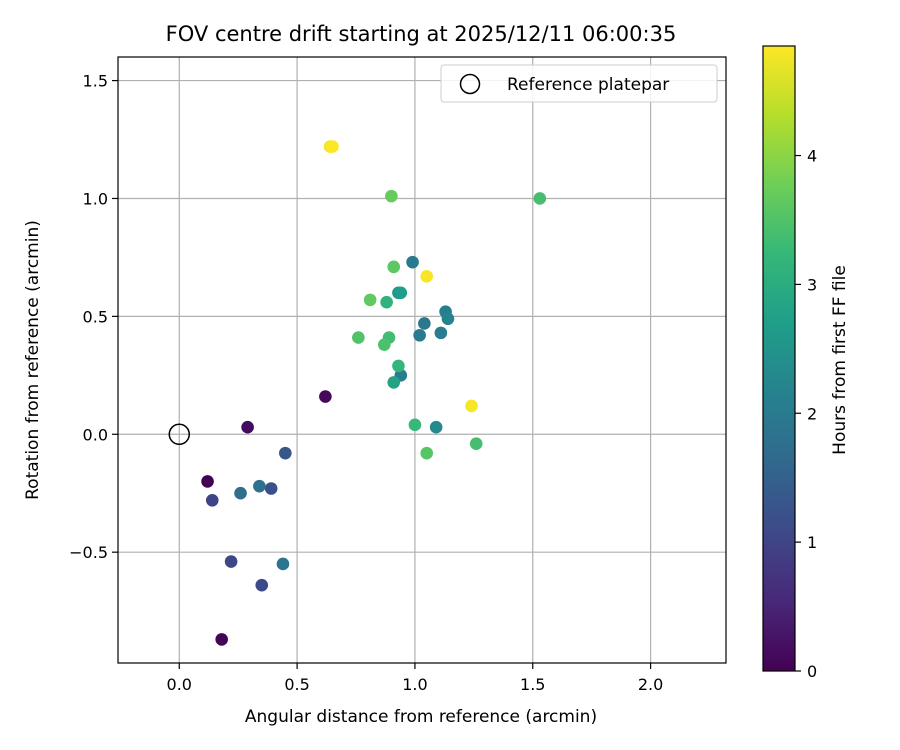 The height and width of the screenshot is (750, 900). I want to click on colorbar-tick-label: 3, so click(812, 284).